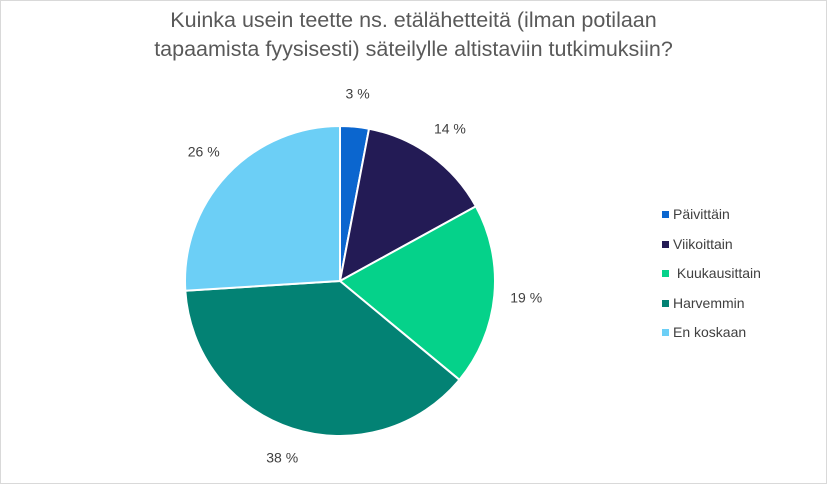  I want to click on legend-swatch-viikoittain, so click(665, 244).